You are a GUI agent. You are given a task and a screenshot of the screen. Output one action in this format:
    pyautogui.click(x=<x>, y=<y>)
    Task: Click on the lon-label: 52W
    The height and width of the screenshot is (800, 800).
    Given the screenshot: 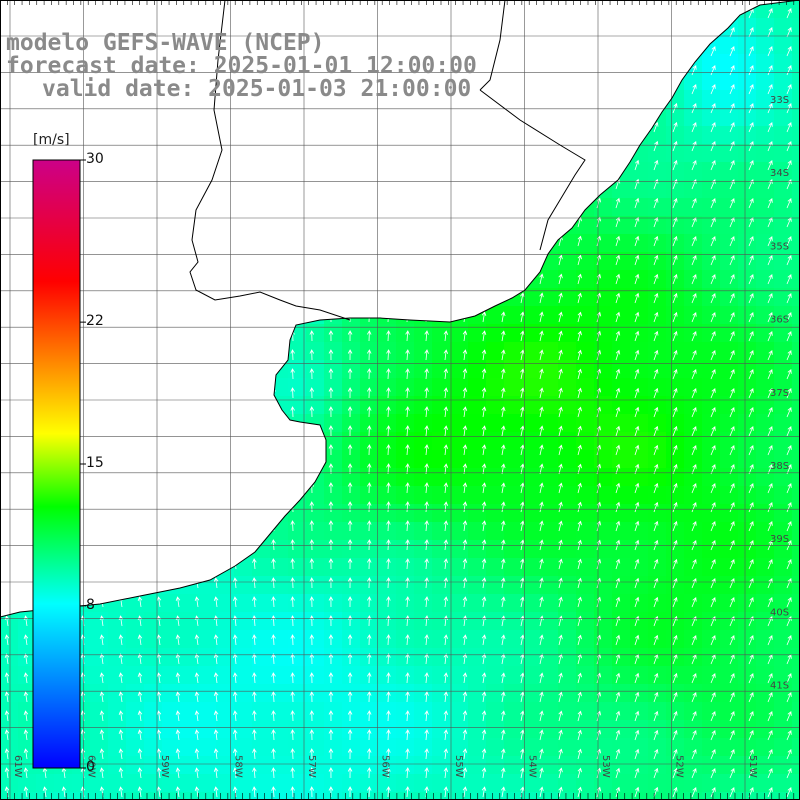 What is the action you would take?
    pyautogui.click(x=679, y=766)
    